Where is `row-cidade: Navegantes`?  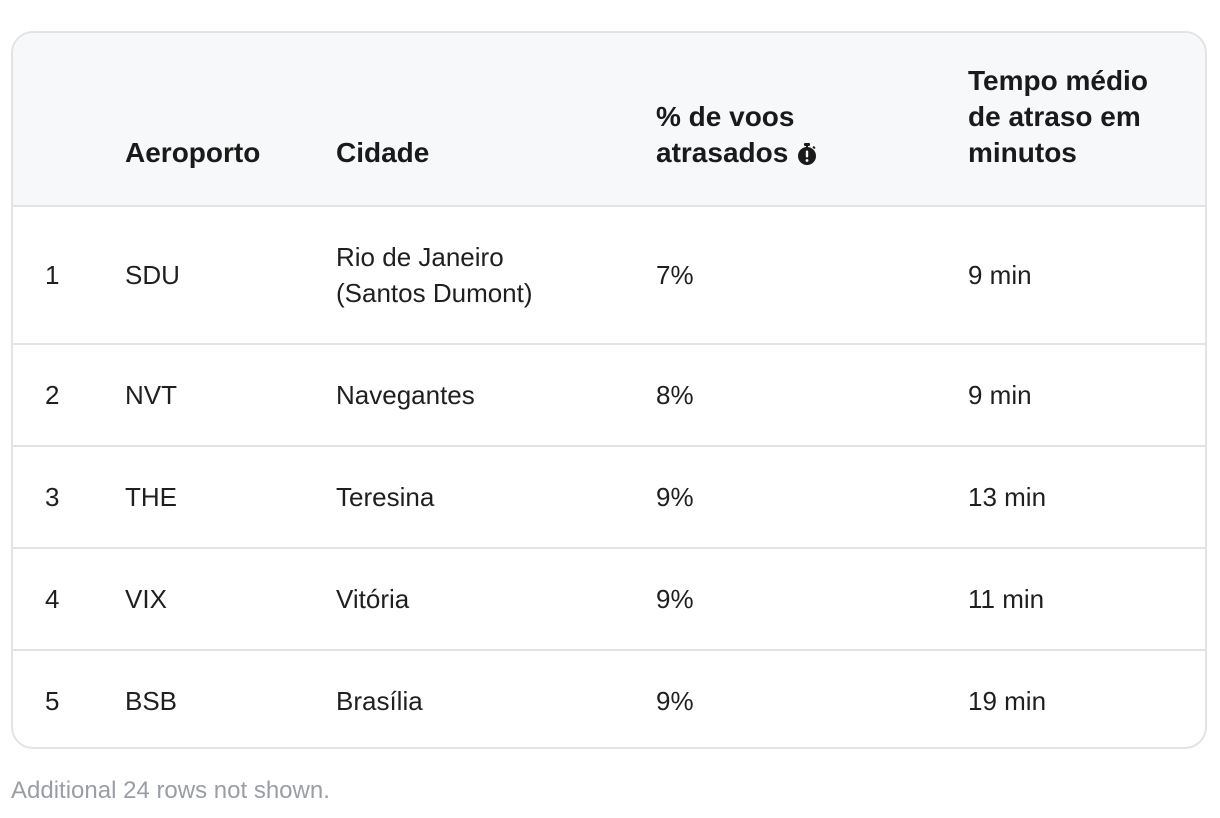 row-cidade: Navegantes is located at coordinates (405, 395).